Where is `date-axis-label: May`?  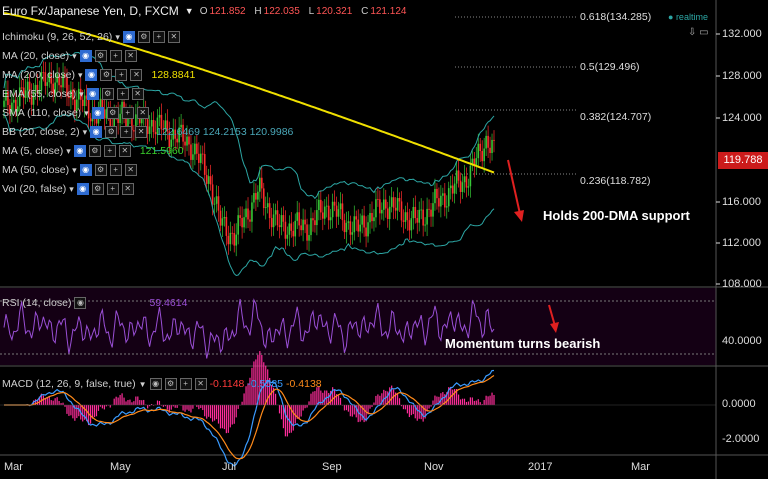
date-axis-label: May is located at coordinates (120, 467).